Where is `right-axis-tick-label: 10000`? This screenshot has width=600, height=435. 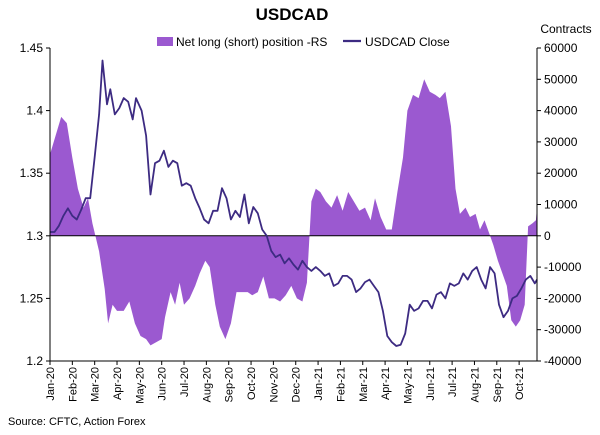
right-axis-tick-label: 10000 is located at coordinates (561, 205).